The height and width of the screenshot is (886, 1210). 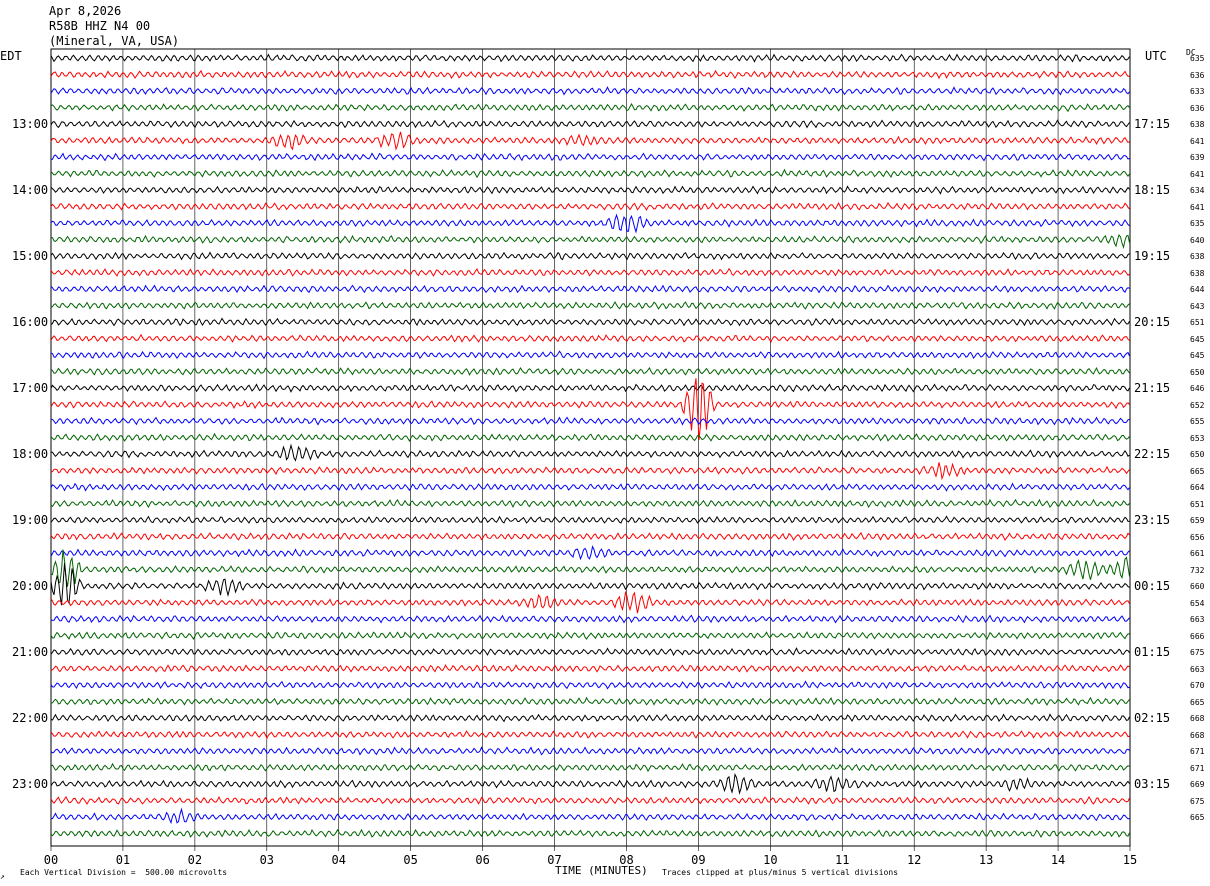 What do you see at coordinates (1152, 388) in the screenshot?
I see `right-hour-label: 21:15` at bounding box center [1152, 388].